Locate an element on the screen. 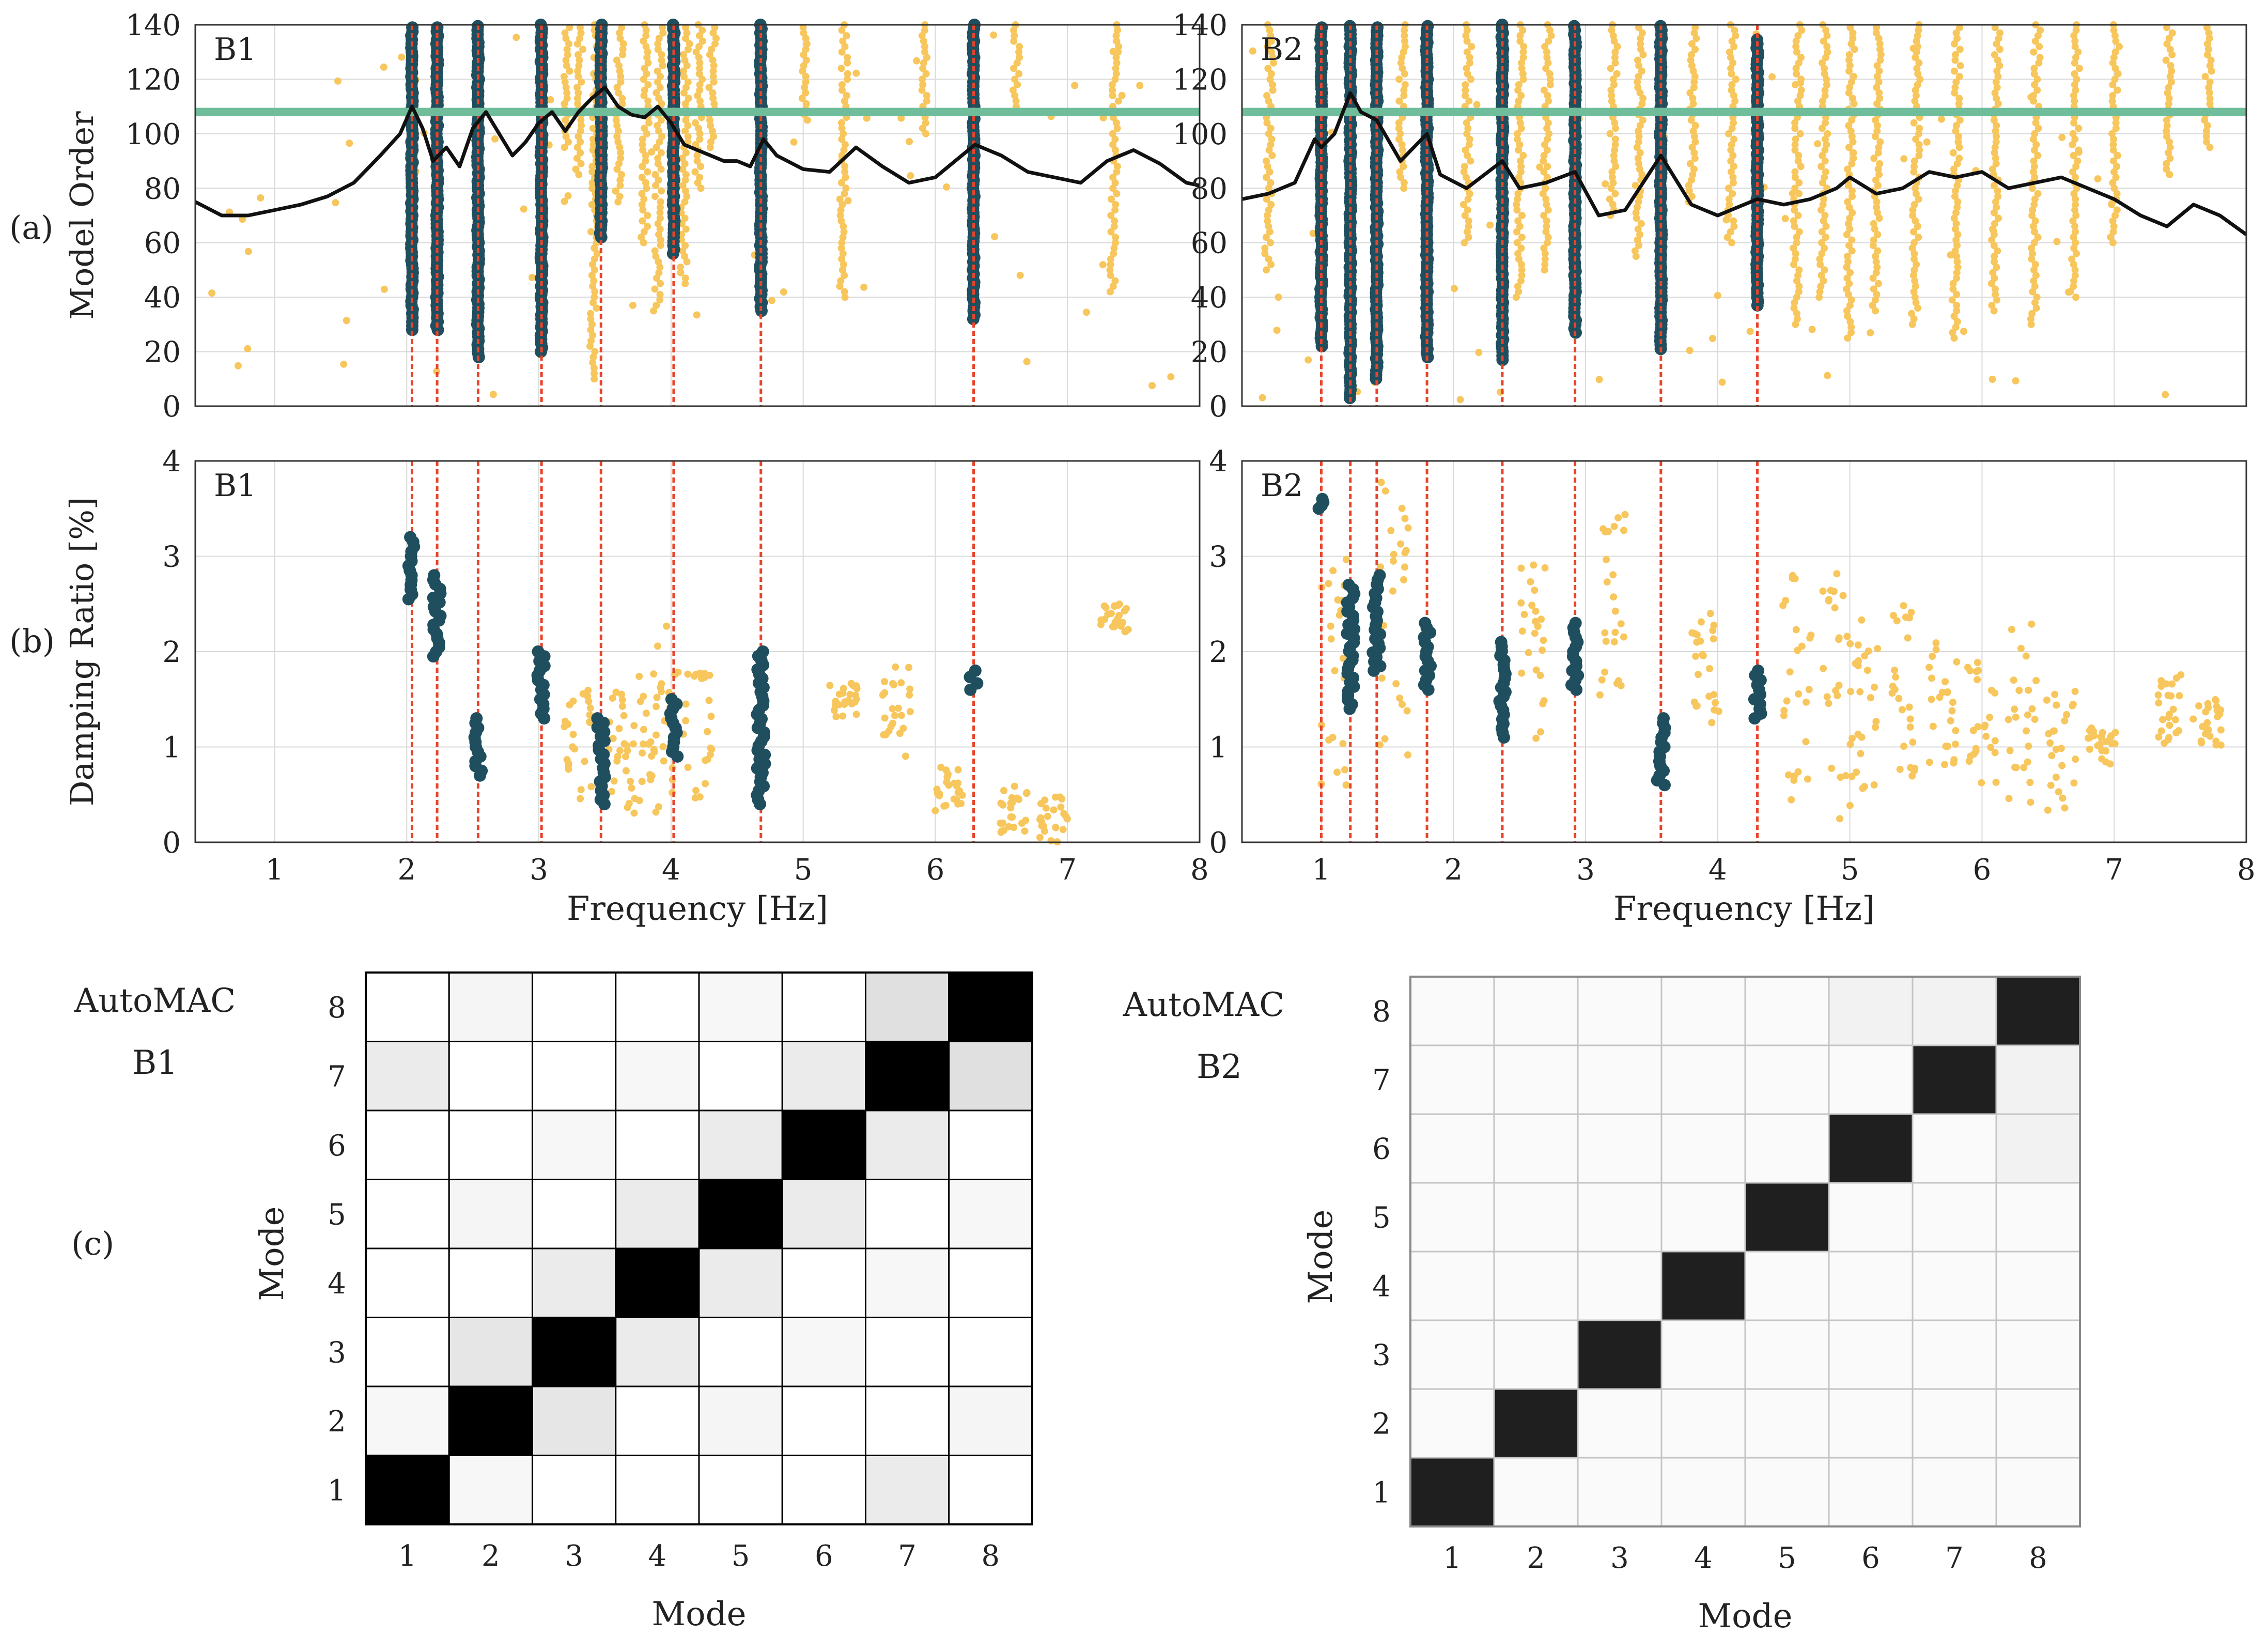  plot-border is located at coordinates (697, 215).